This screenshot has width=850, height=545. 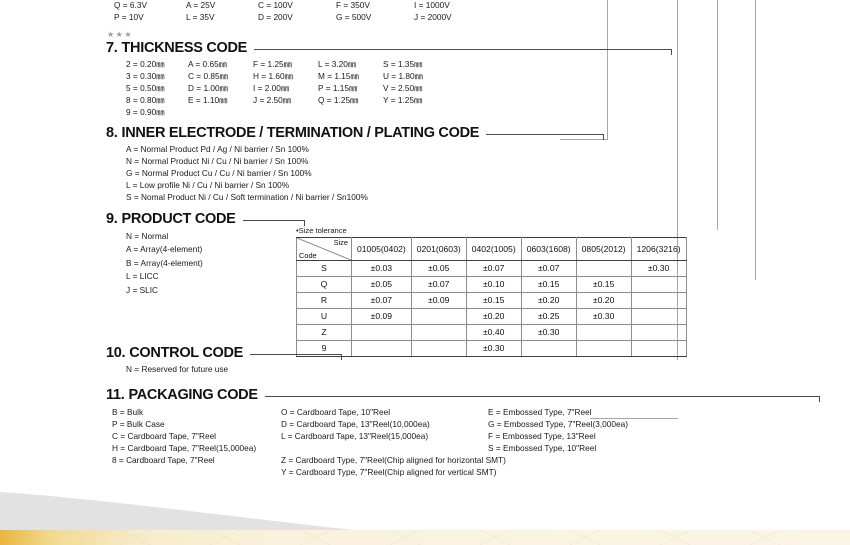 I want to click on row-code-cell: 9, so click(x=324, y=348).